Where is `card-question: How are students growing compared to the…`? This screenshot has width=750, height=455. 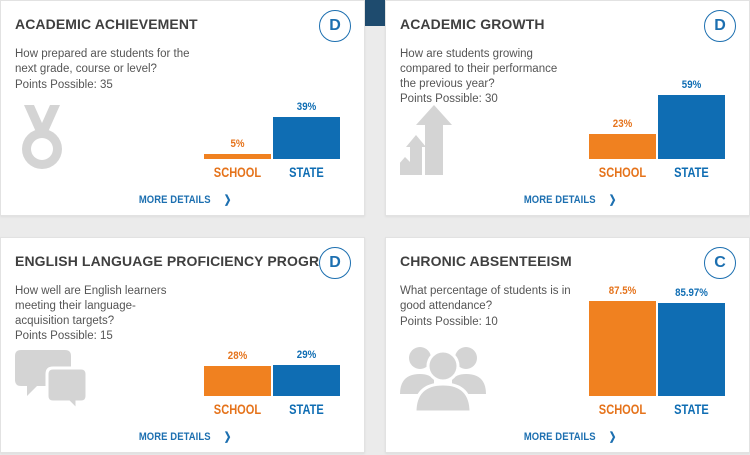
card-question: How are students growing compared to the… is located at coordinates (479, 69).